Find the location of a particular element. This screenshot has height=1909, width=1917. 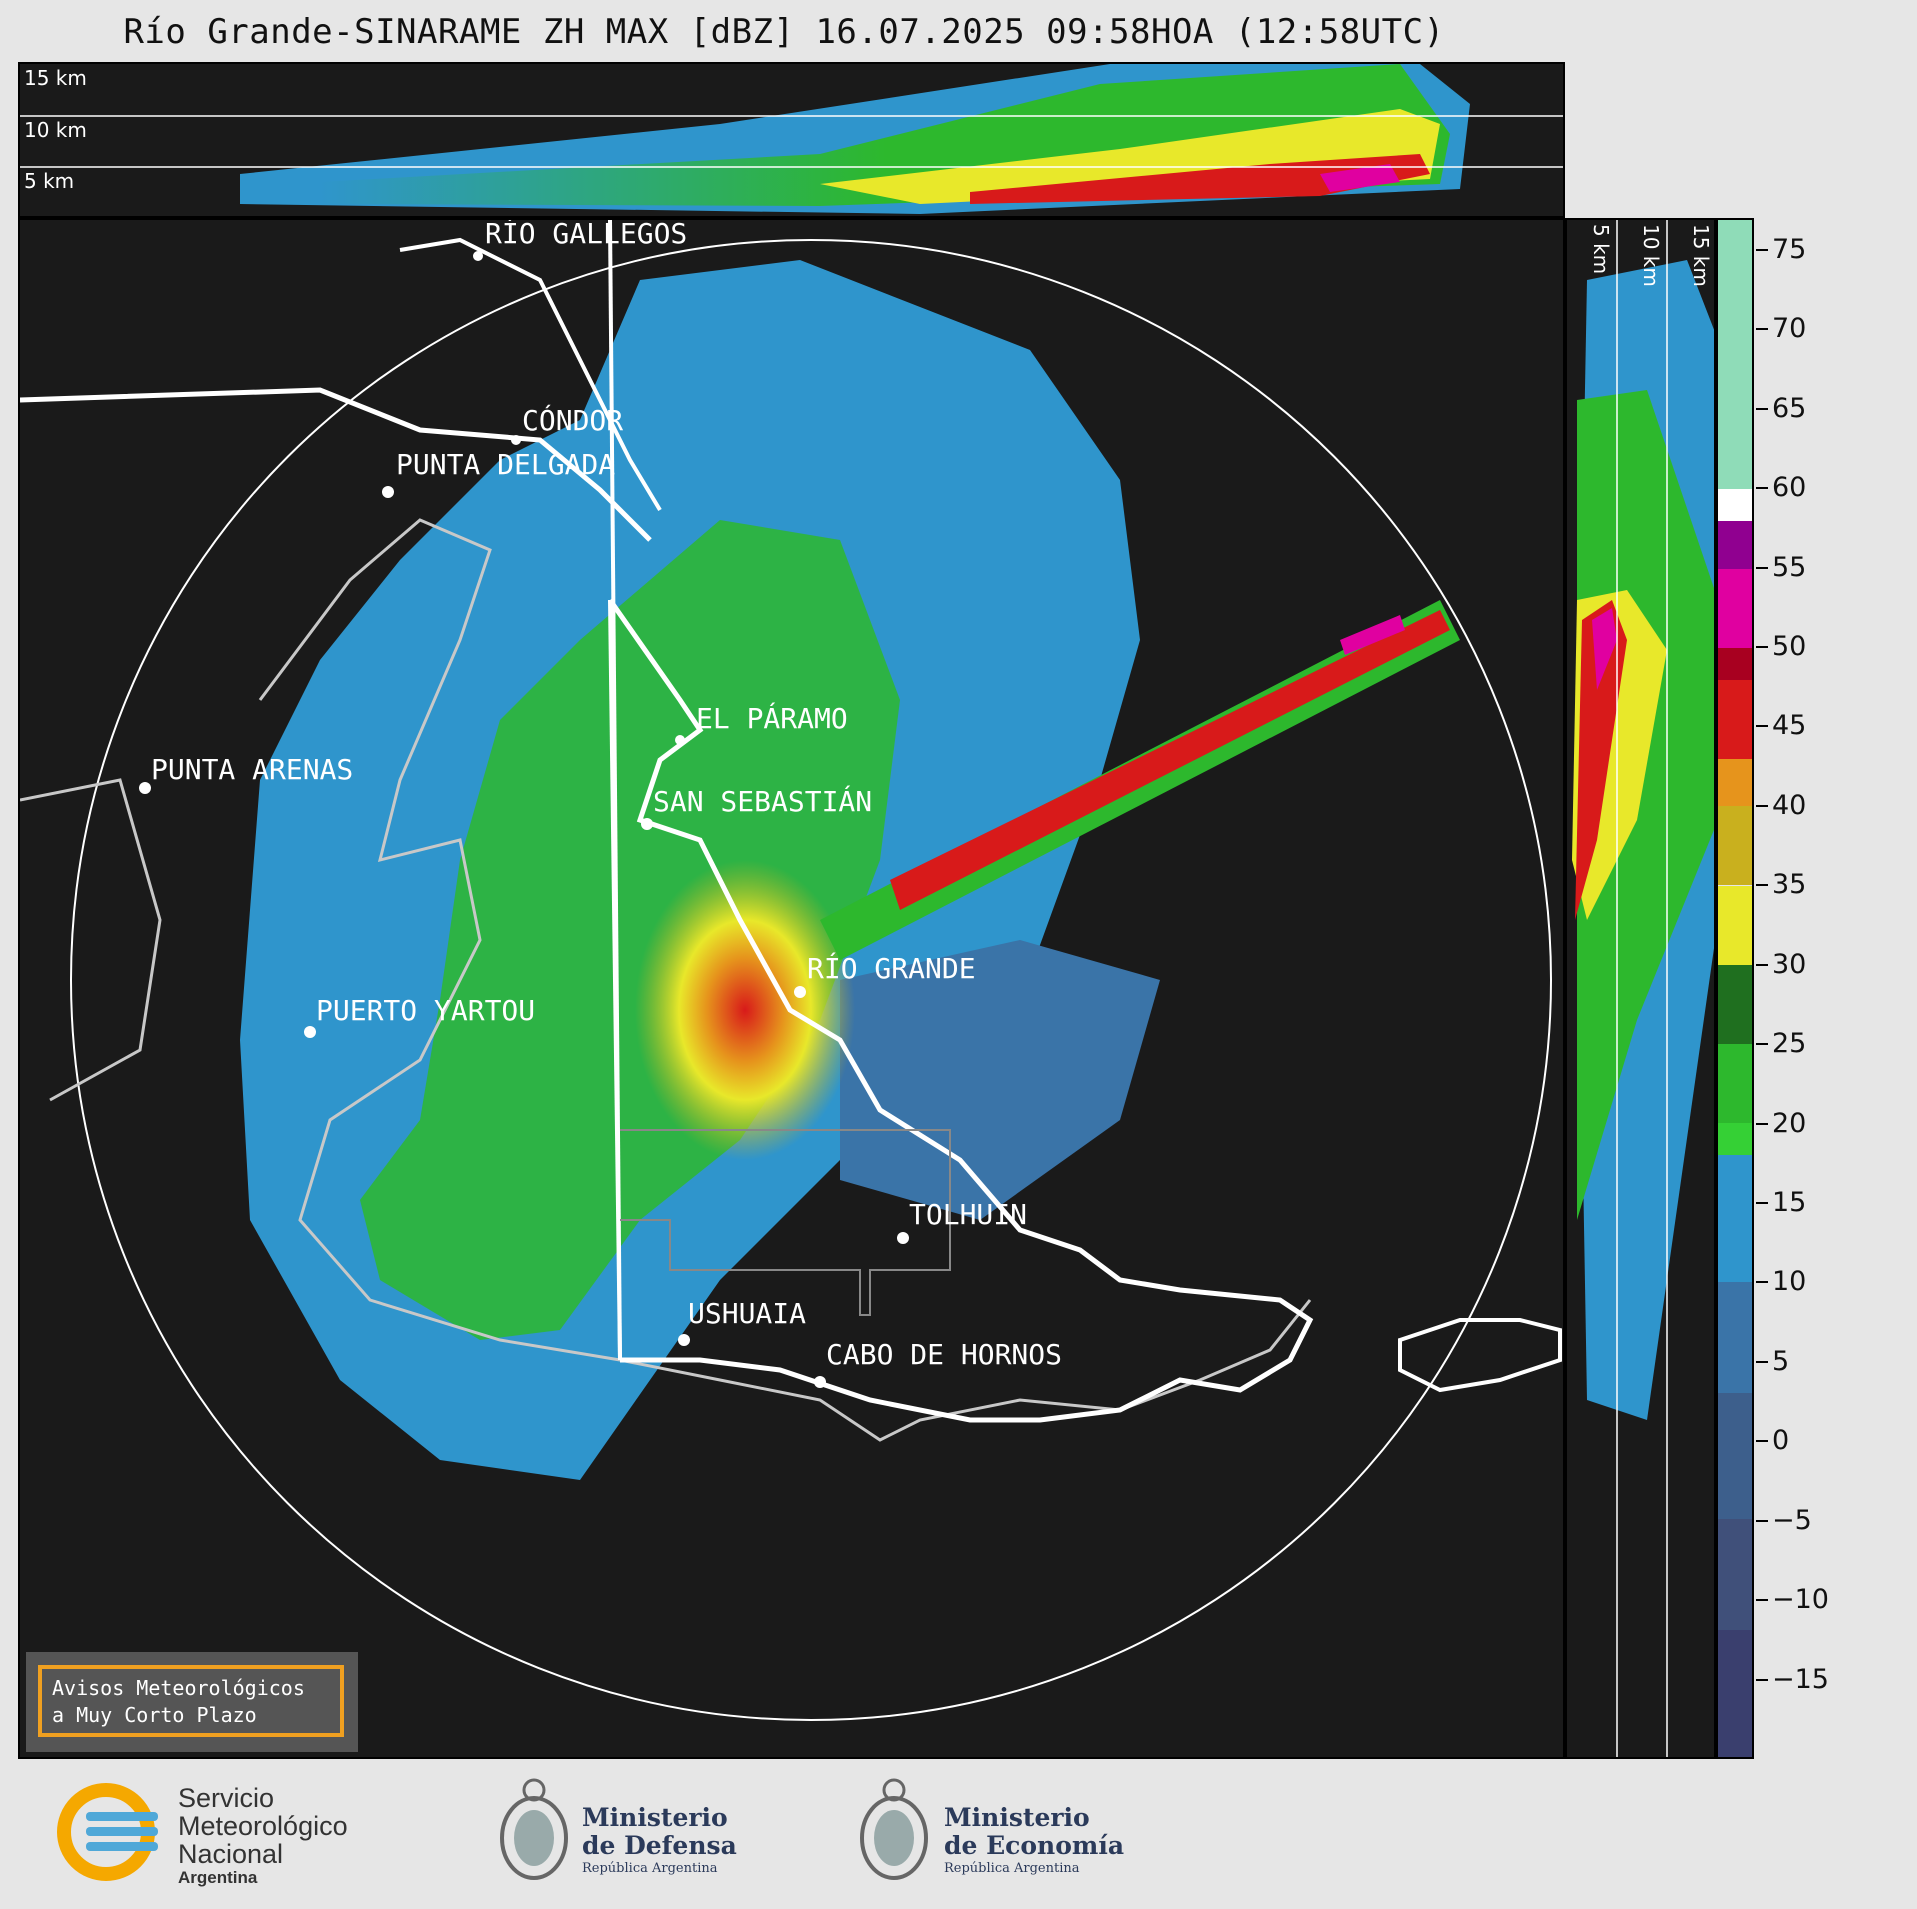

colorbar-tick-label: 40 is located at coordinates (1789, 805).